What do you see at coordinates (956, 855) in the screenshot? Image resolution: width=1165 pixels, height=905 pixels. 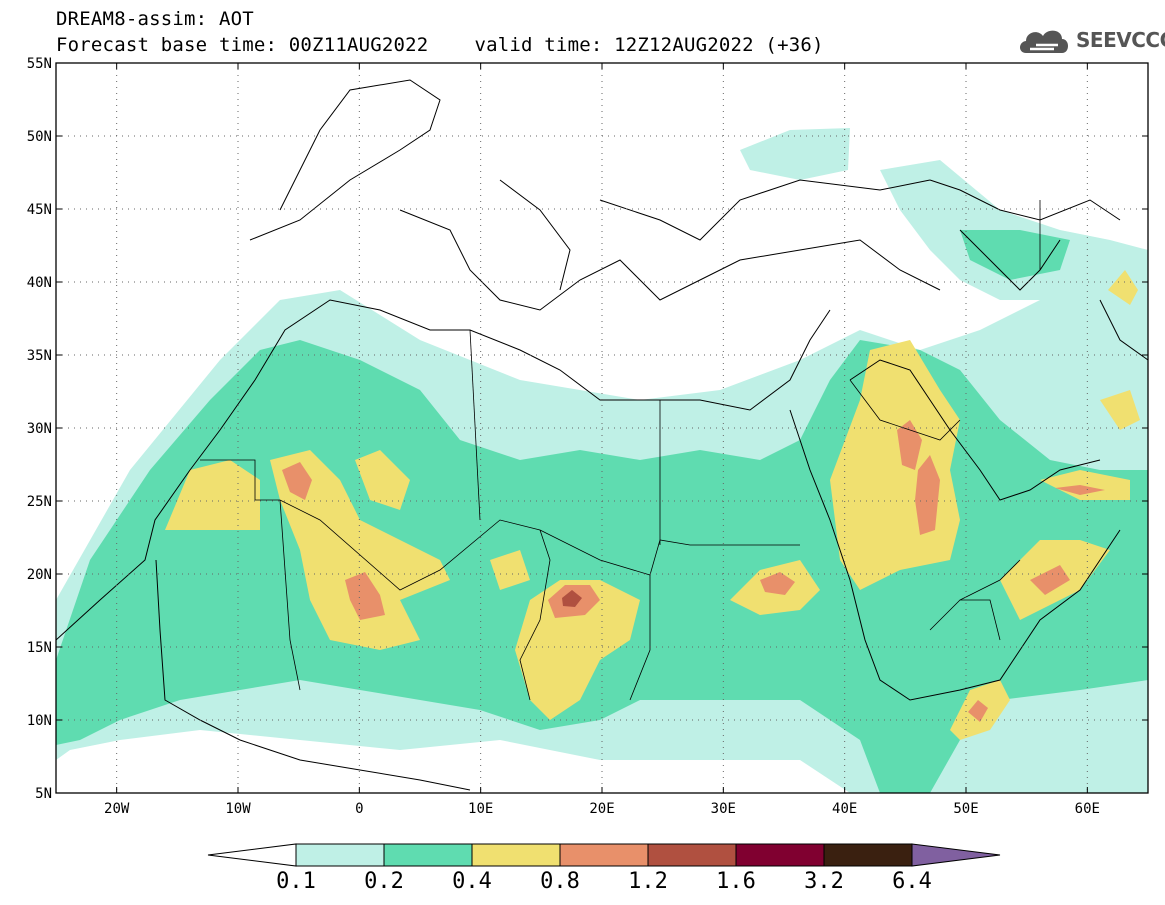 I see `colorbar-over-triangle` at bounding box center [956, 855].